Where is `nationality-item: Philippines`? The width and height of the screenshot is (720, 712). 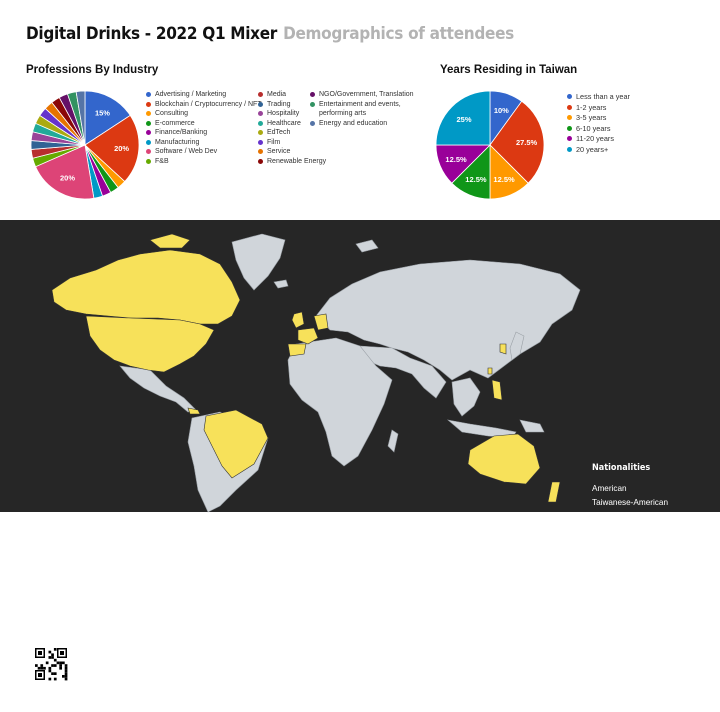
nationality-item: Philippines is located at coordinates (612, 677).